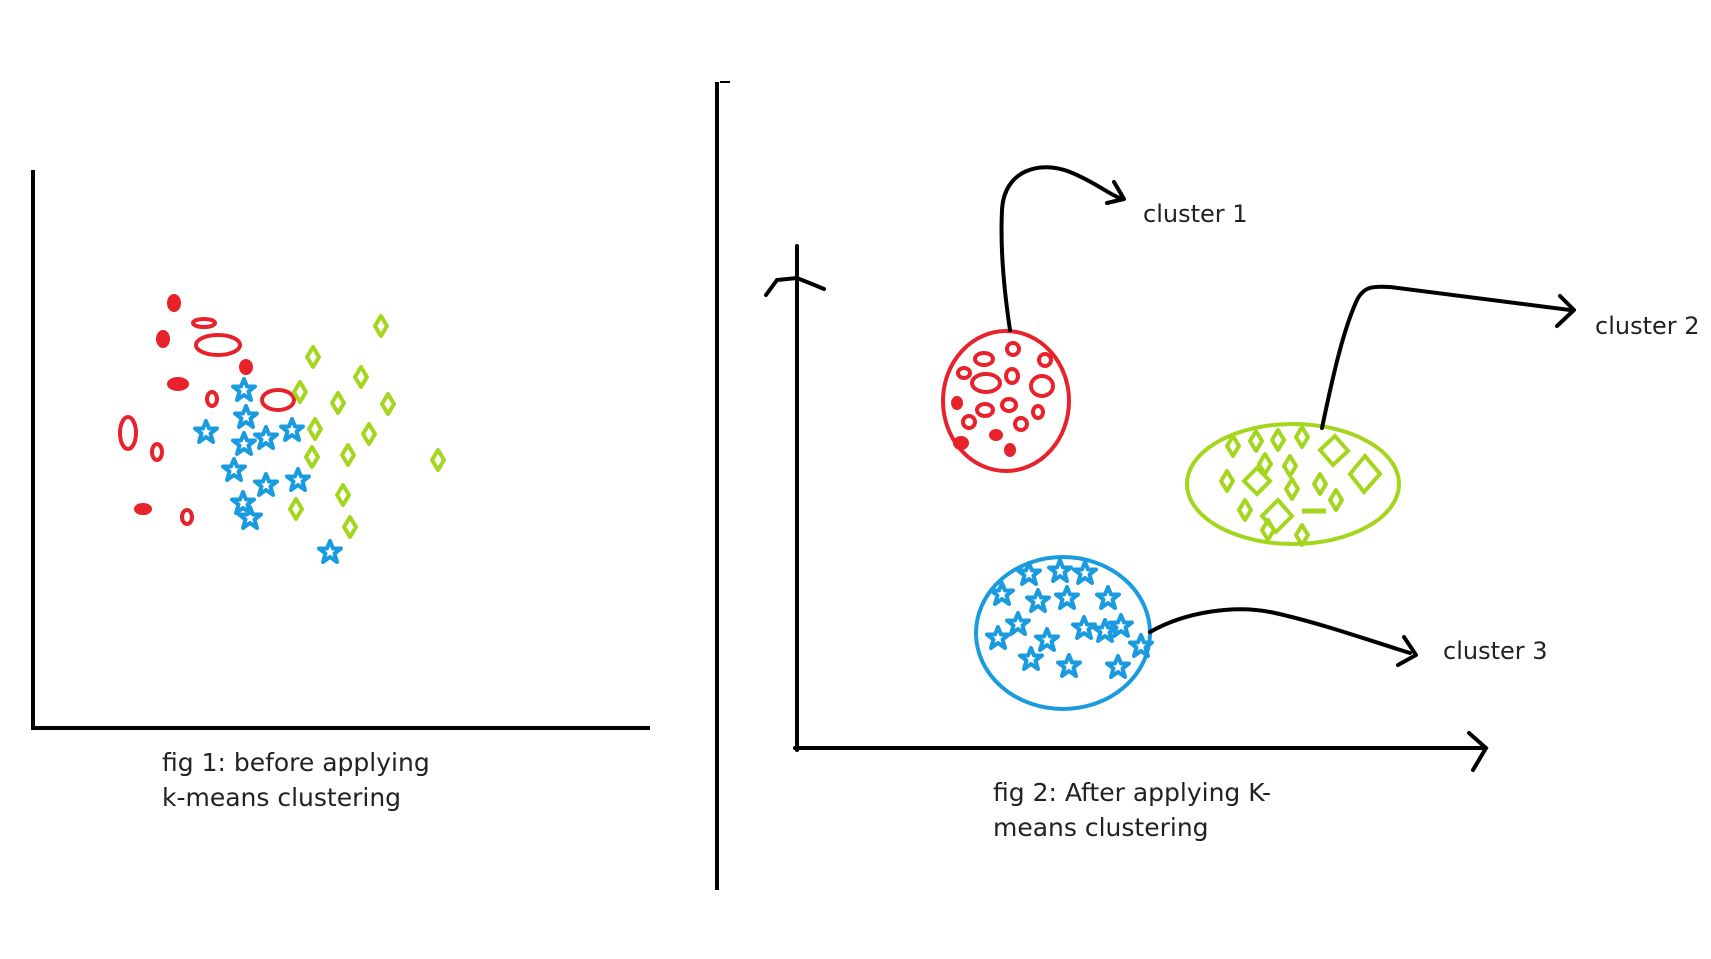 The image size is (1711, 959). Describe the element at coordinates (1132, 792) in the screenshot. I see `fig2-caption-line1: fig 2: After applying K-` at that location.